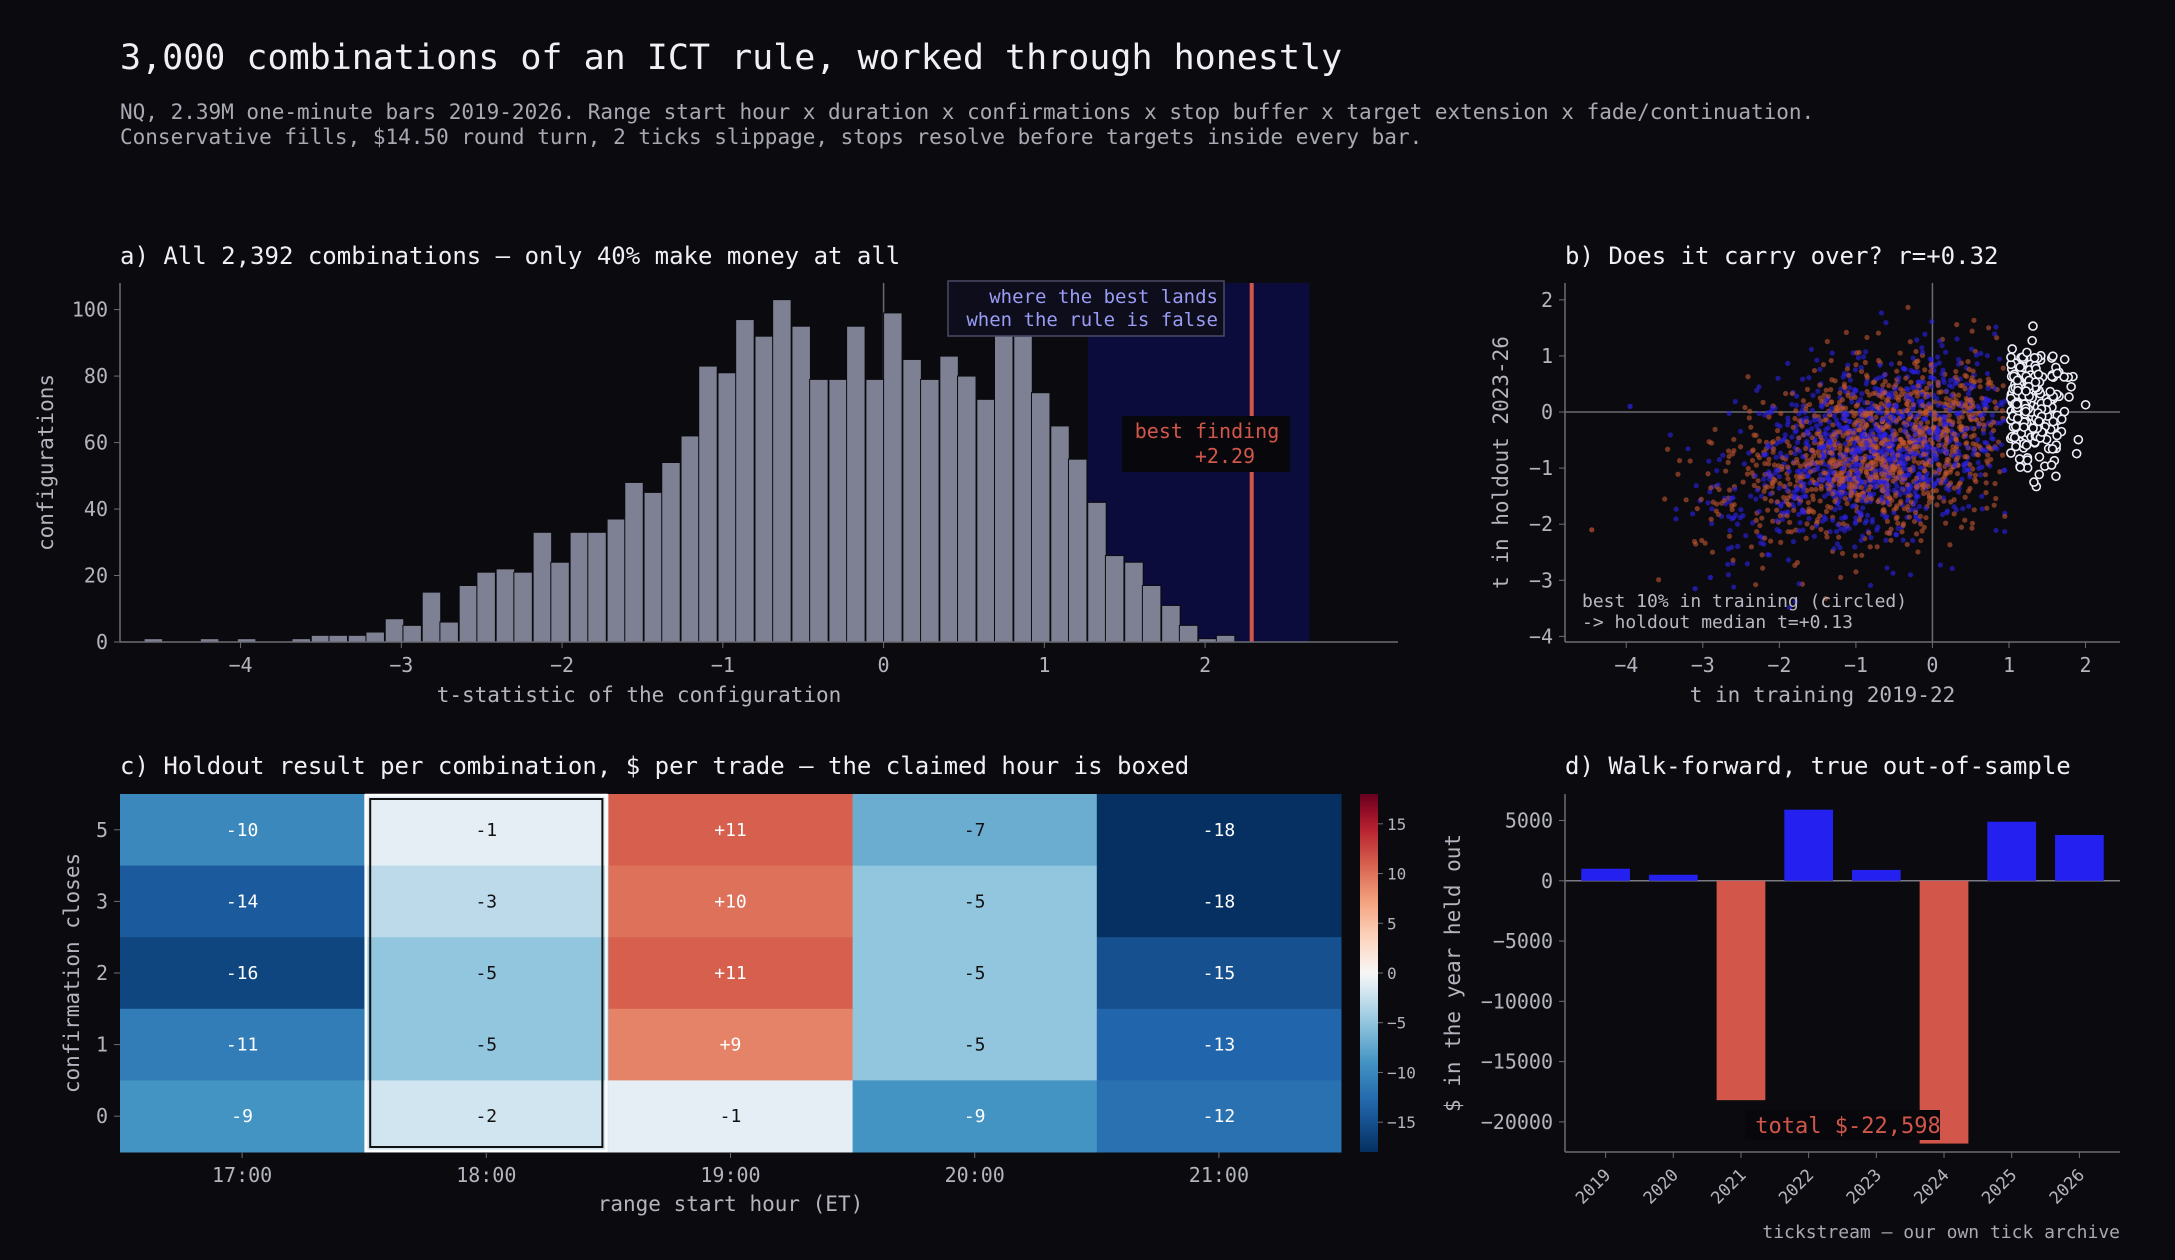  I want to click on null-annotation-line-1: where the best lands, so click(1103, 297).